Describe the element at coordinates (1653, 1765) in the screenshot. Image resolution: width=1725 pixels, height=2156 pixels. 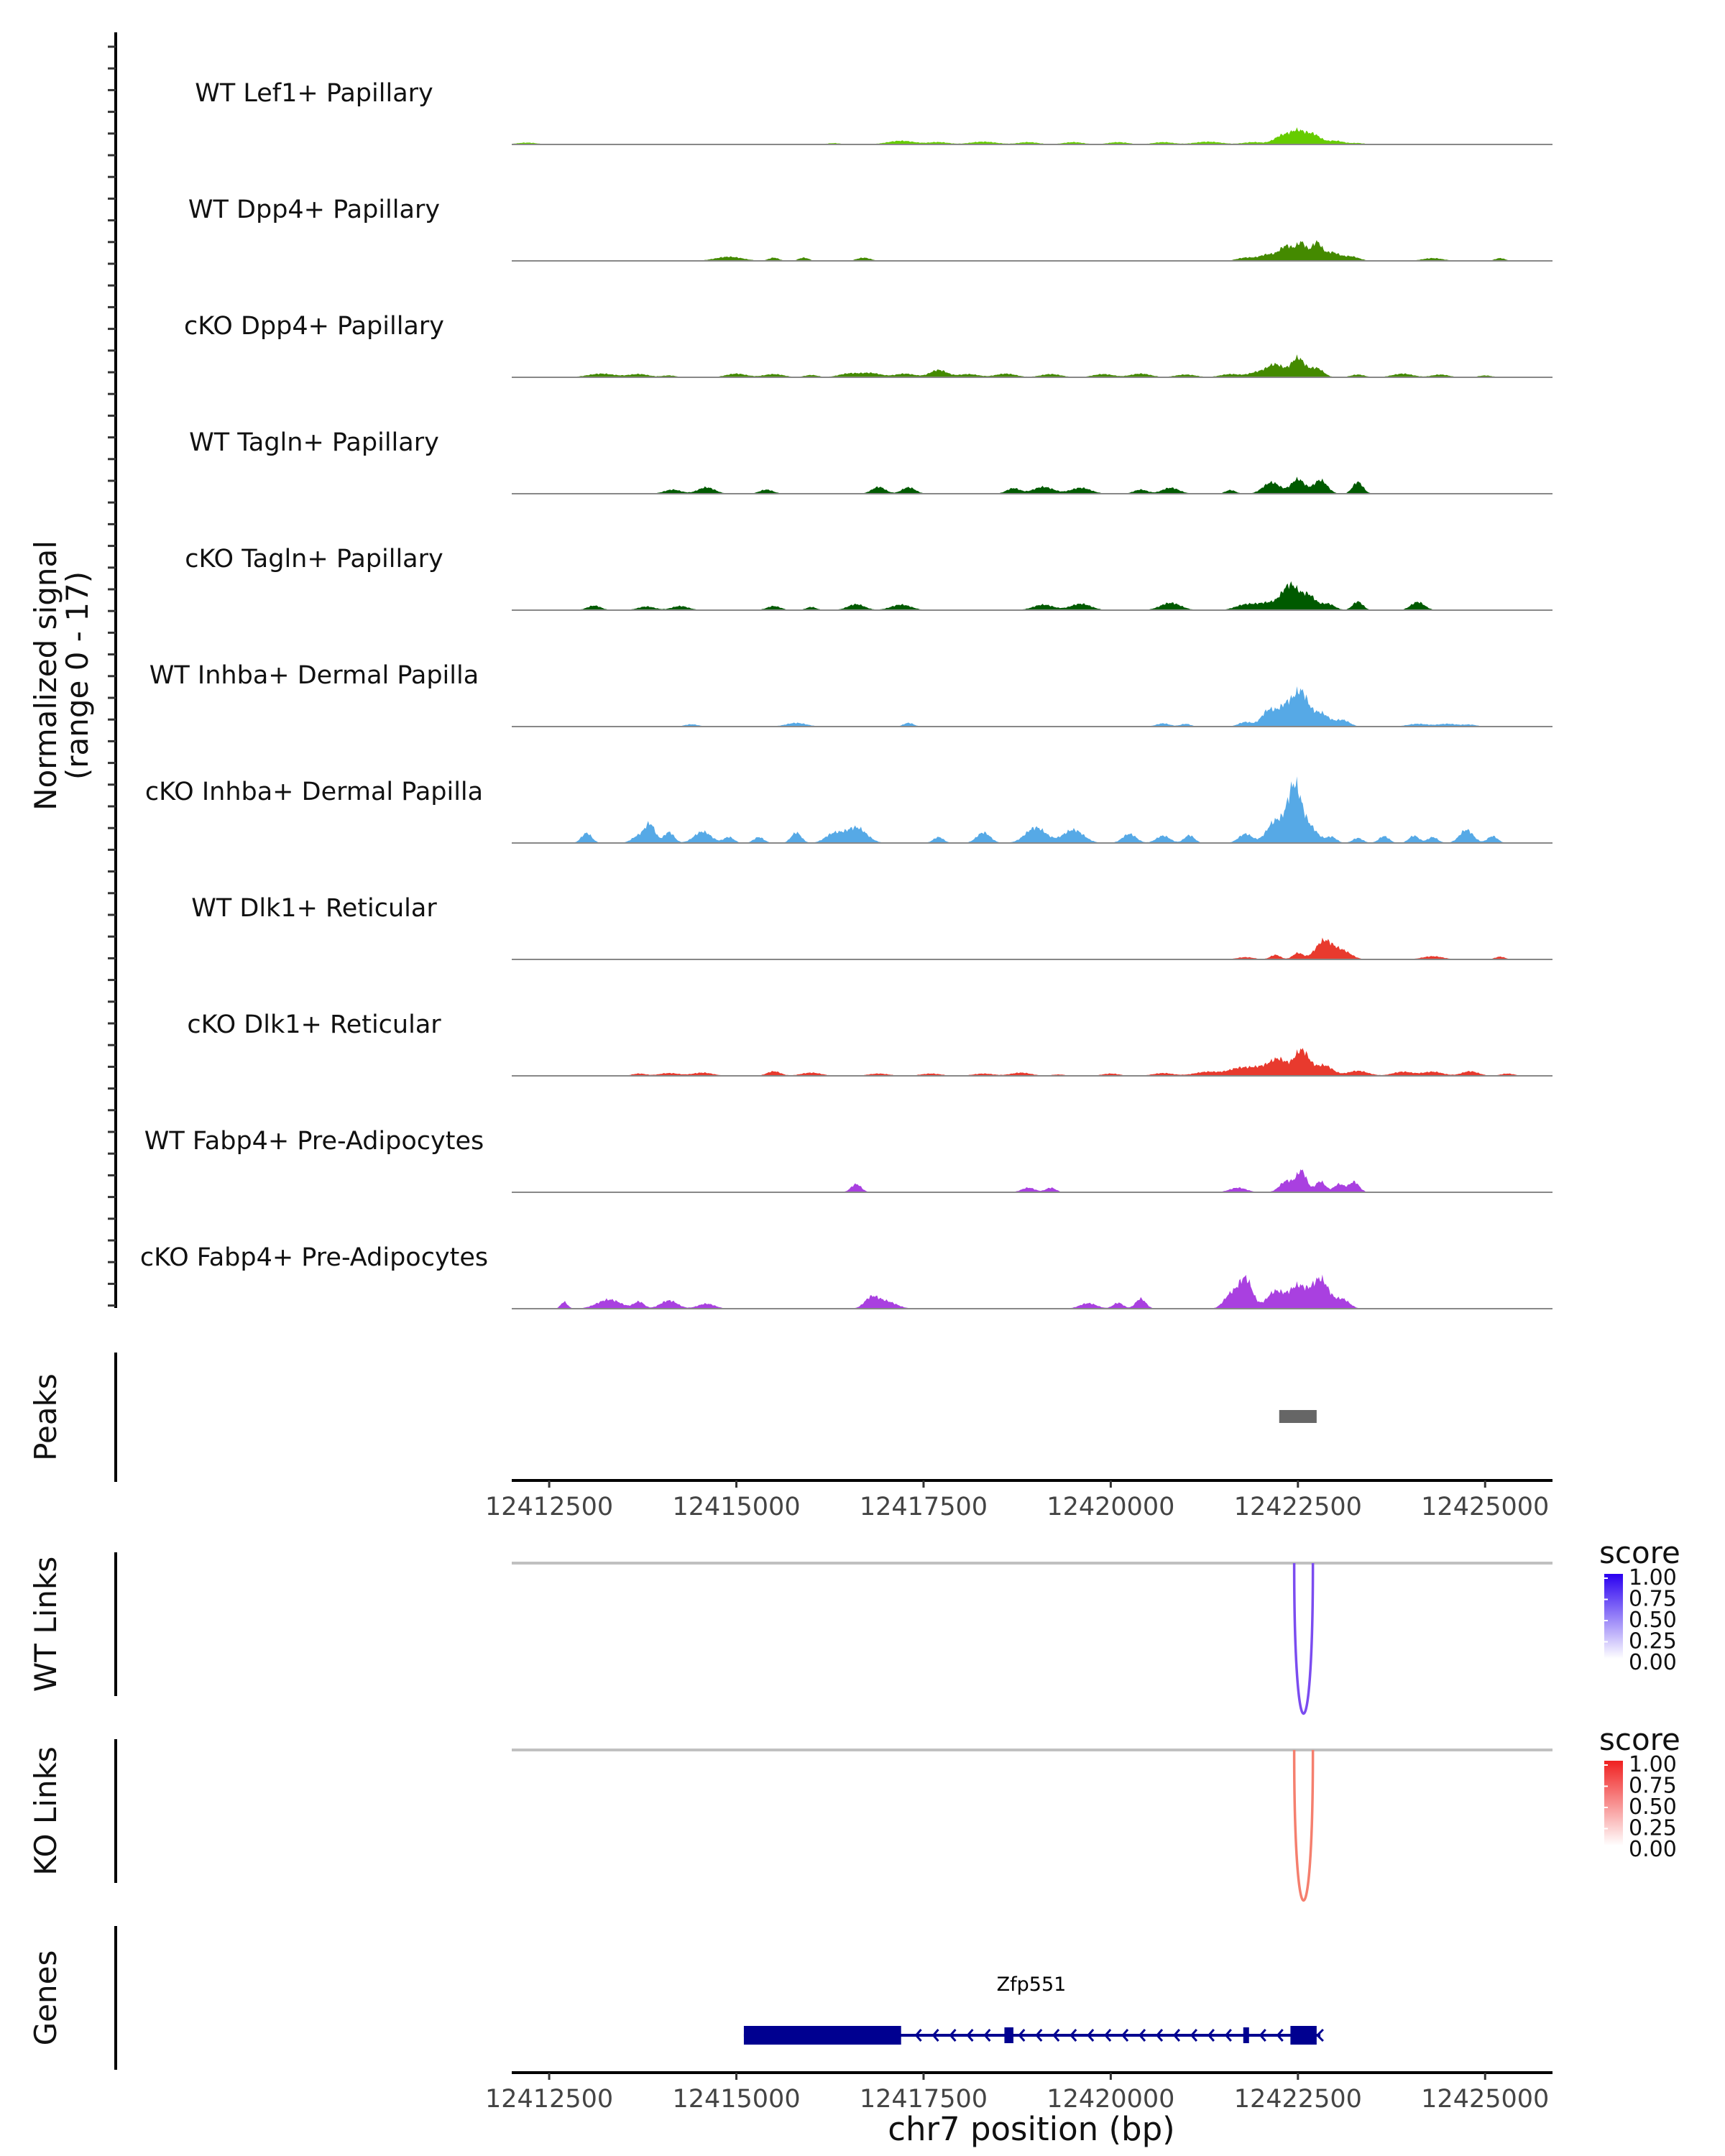
I see `links-legend-label: 1.00` at that location.